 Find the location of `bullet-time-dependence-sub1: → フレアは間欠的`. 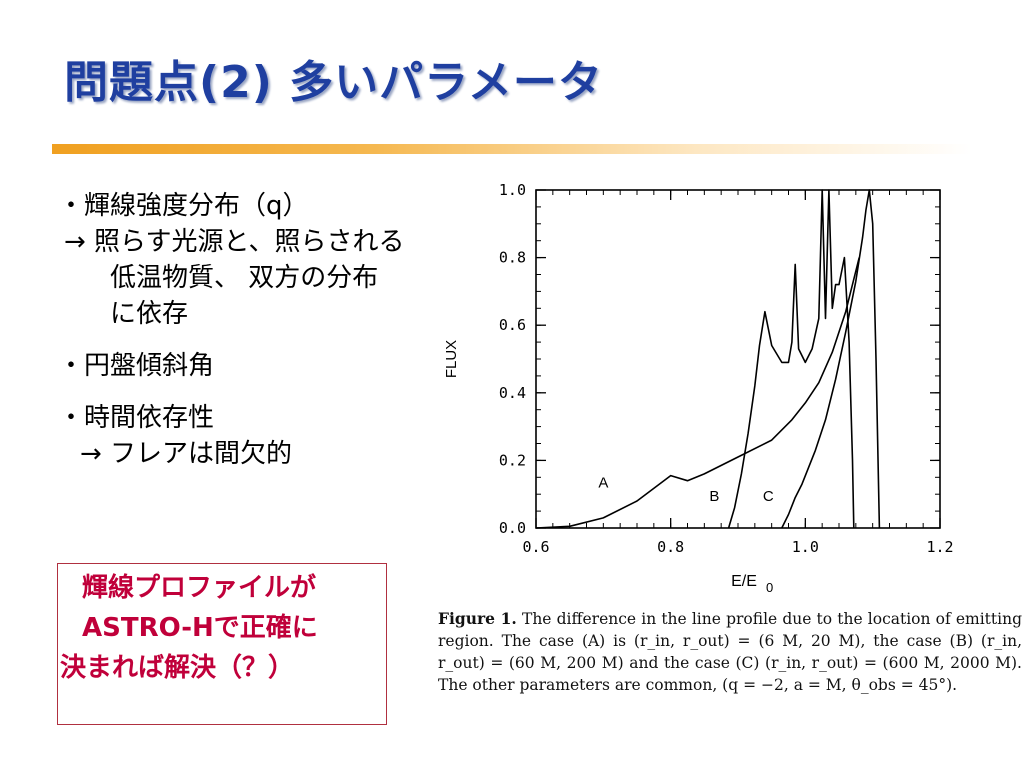

bullet-time-dependence-sub1: → フレアは間欠的 is located at coordinates (186, 454).